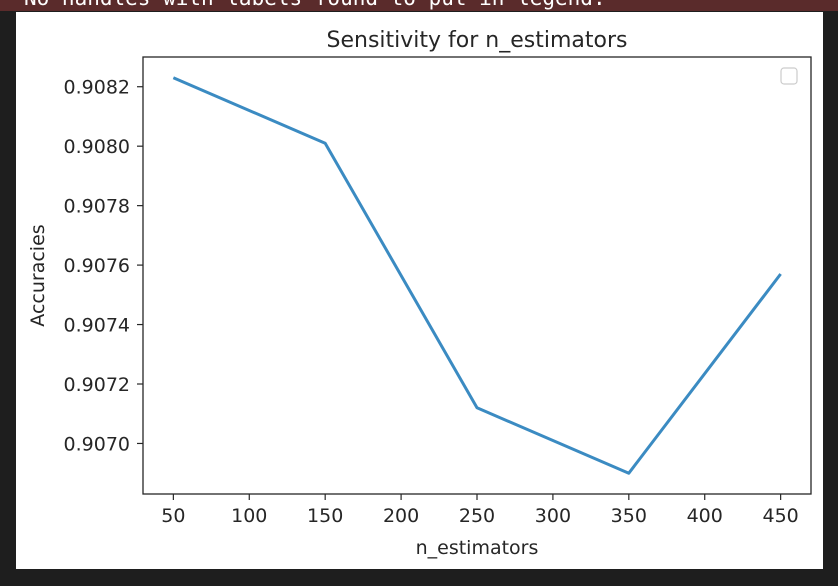 Image resolution: width=838 pixels, height=586 pixels. Describe the element at coordinates (789, 76) in the screenshot. I see `legend-box` at that location.